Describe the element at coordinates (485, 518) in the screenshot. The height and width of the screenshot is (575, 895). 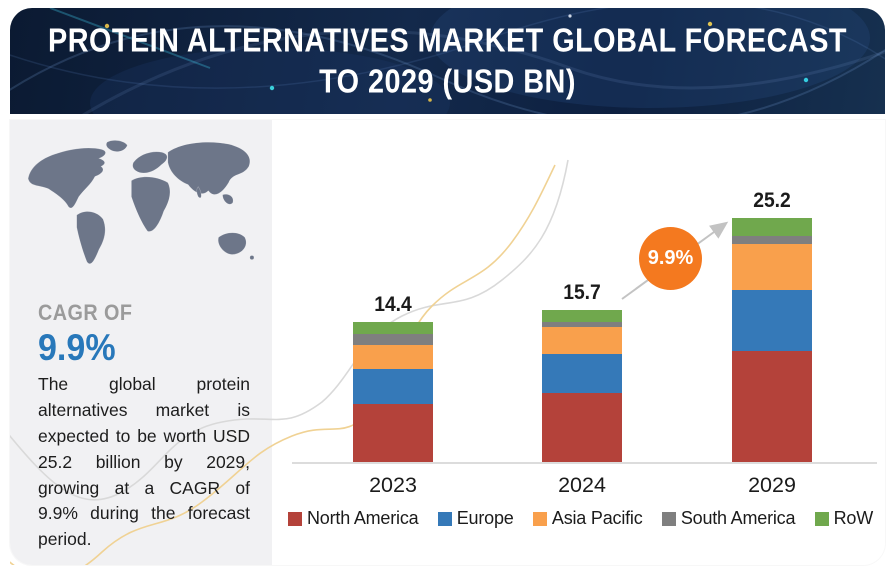
I see `legend-label: Europe` at that location.